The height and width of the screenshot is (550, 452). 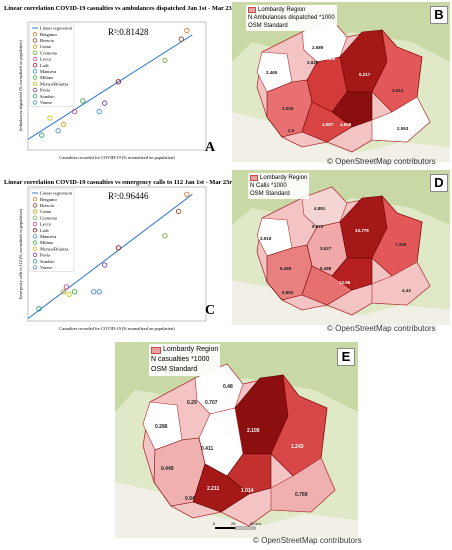 I want to click on legend-entry: Mantova, so click(x=48, y=71).